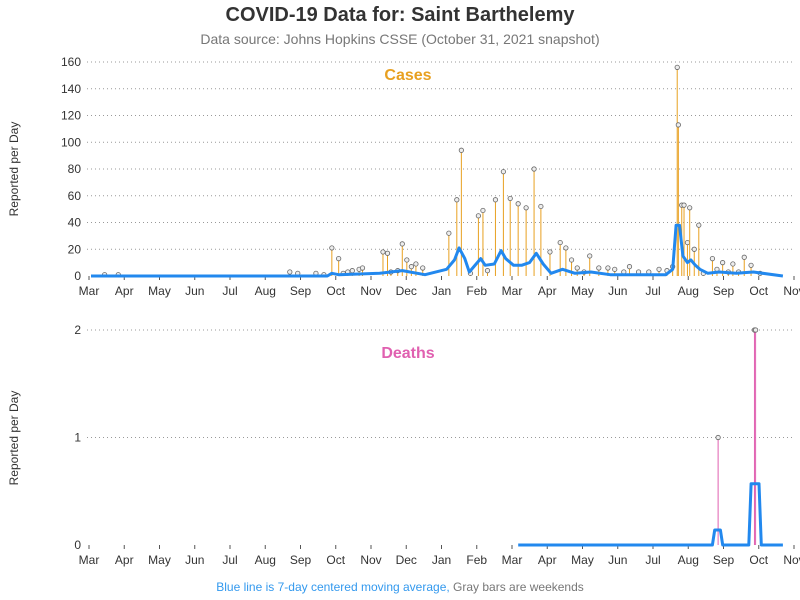  I want to click on y-tick-label: 60, so click(75, 196).